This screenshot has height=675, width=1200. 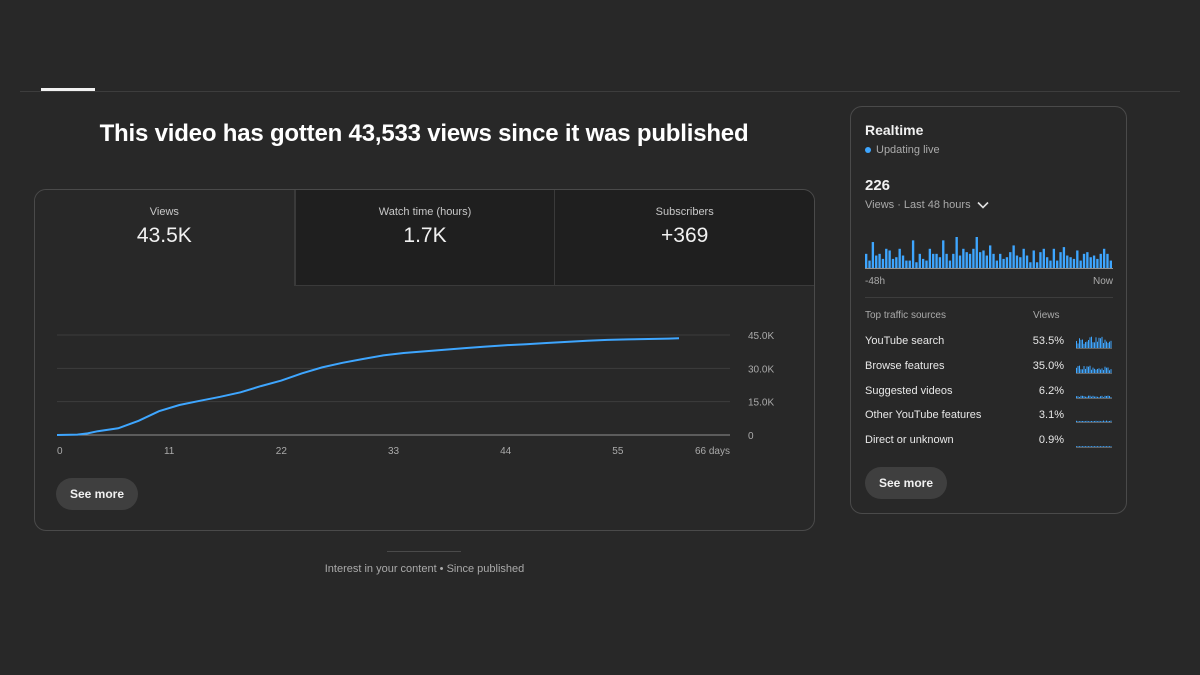 What do you see at coordinates (989, 315) in the screenshot?
I see `traffic-header: Top traffic sources Views` at bounding box center [989, 315].